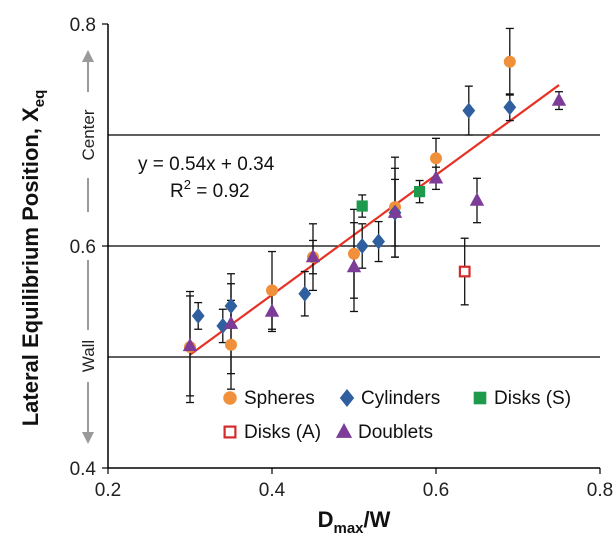  Describe the element at coordinates (33, 258) in the screenshot. I see `y-axis-label: Lateral Equilibrium Position, Xeq` at that location.